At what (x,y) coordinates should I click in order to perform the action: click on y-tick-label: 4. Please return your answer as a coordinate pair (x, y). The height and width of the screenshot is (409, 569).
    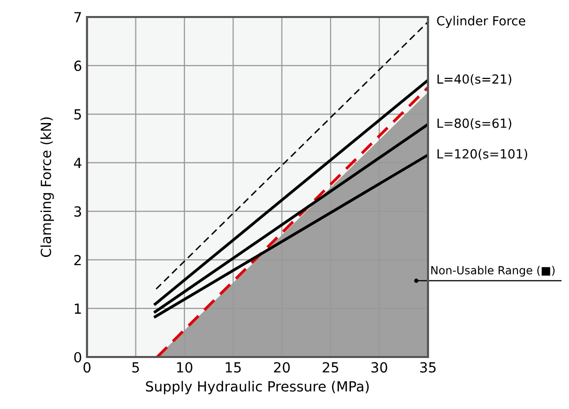
    Looking at the image, I should click on (78, 163).